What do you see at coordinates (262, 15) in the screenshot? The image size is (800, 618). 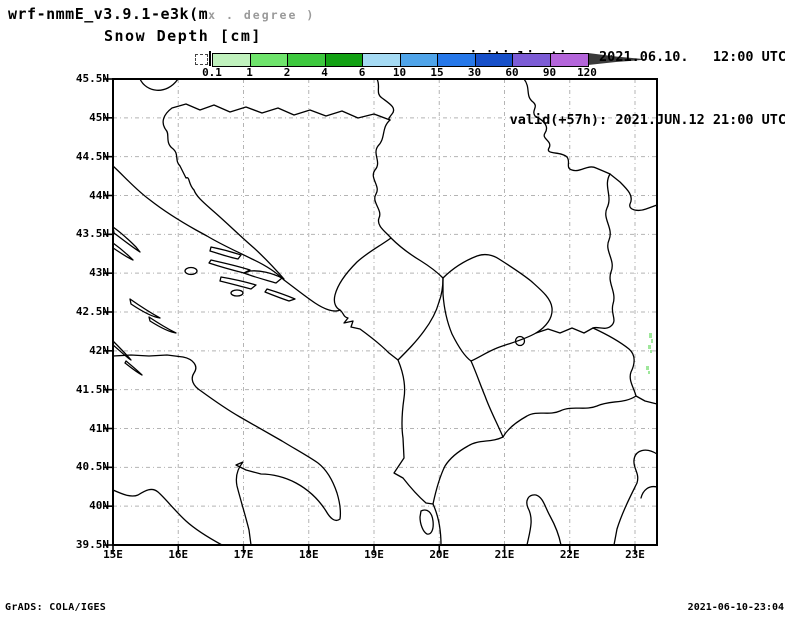 I see `grid-units-note: x . degree )` at bounding box center [262, 15].